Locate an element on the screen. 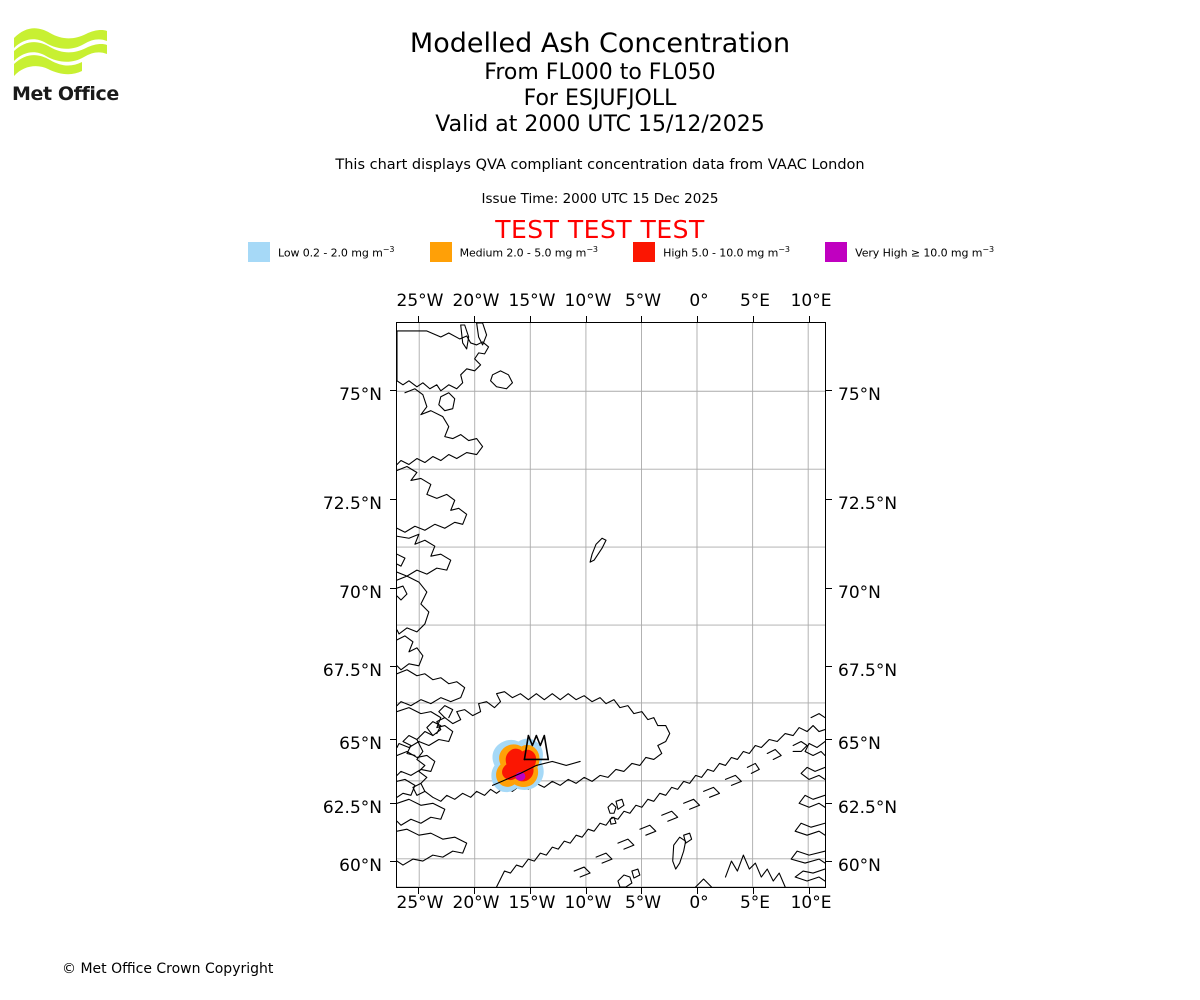  legend-item-very-high: Very High ≥ 10.0 mg m−3 is located at coordinates (909, 252).